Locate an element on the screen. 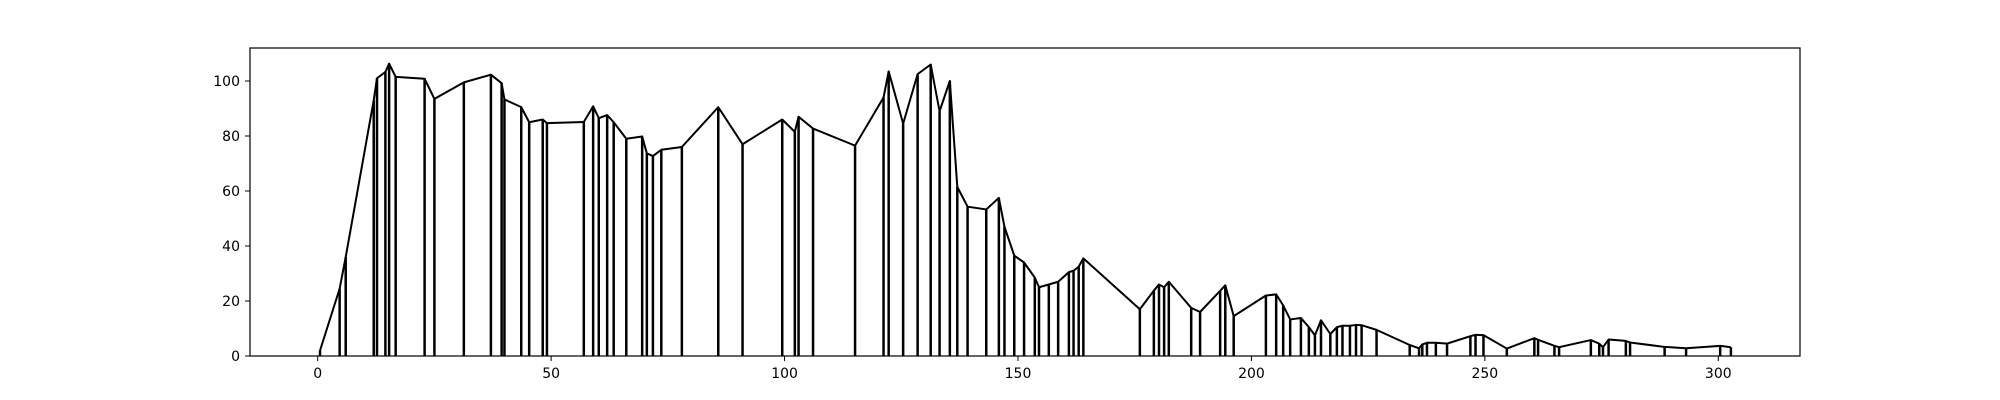 The image size is (2000, 400). x-tick-label: 100 is located at coordinates (784, 374).